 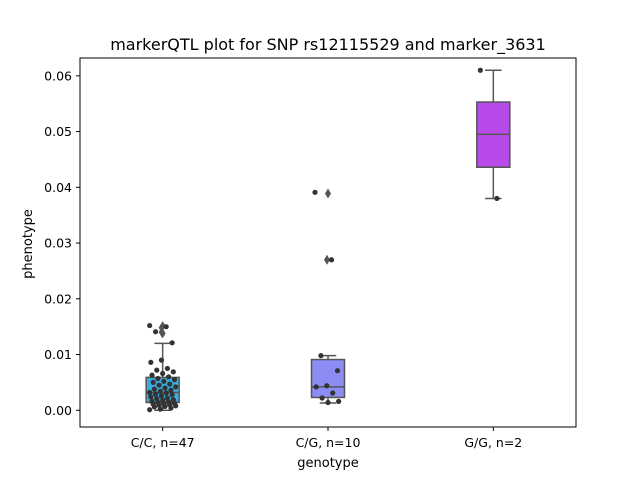 I want to click on y-tick-label: 0.00, so click(x=58, y=410).